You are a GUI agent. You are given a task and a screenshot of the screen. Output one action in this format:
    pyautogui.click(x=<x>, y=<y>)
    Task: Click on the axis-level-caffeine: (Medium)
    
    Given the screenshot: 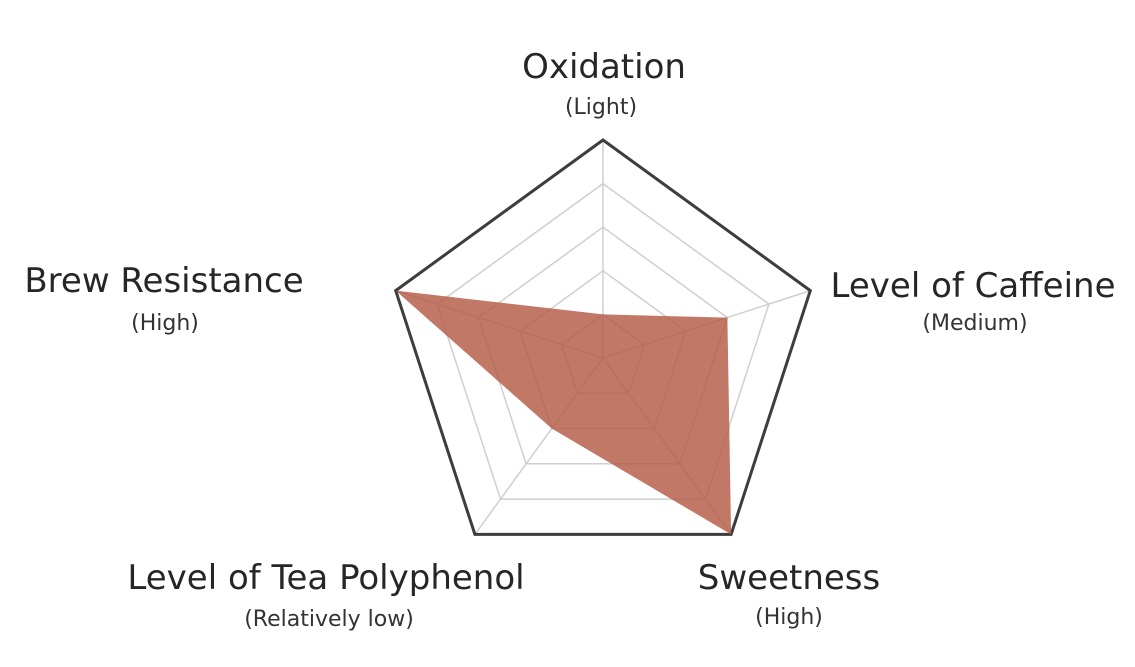 What is the action you would take?
    pyautogui.click(x=974, y=323)
    